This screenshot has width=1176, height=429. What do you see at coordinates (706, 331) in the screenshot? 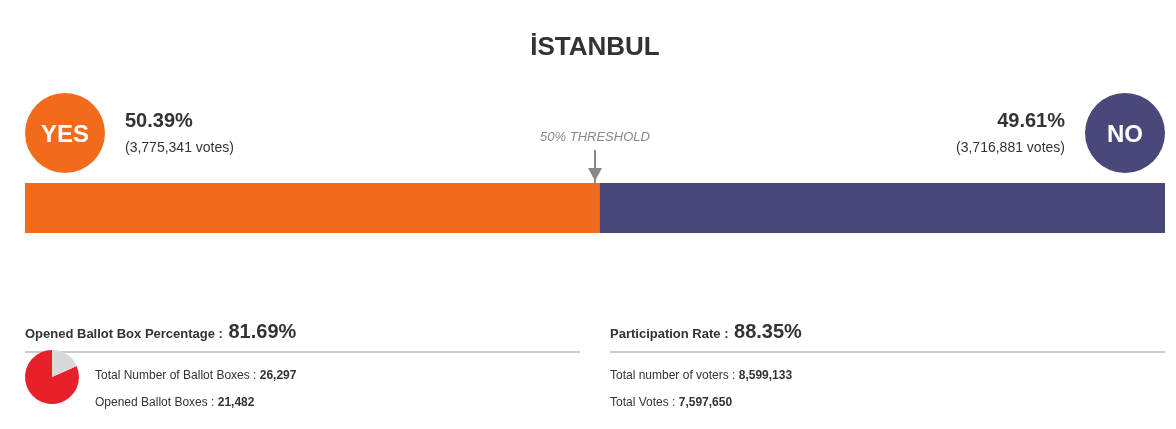
I see `text: Participation Rate : 88.35%` at bounding box center [706, 331].